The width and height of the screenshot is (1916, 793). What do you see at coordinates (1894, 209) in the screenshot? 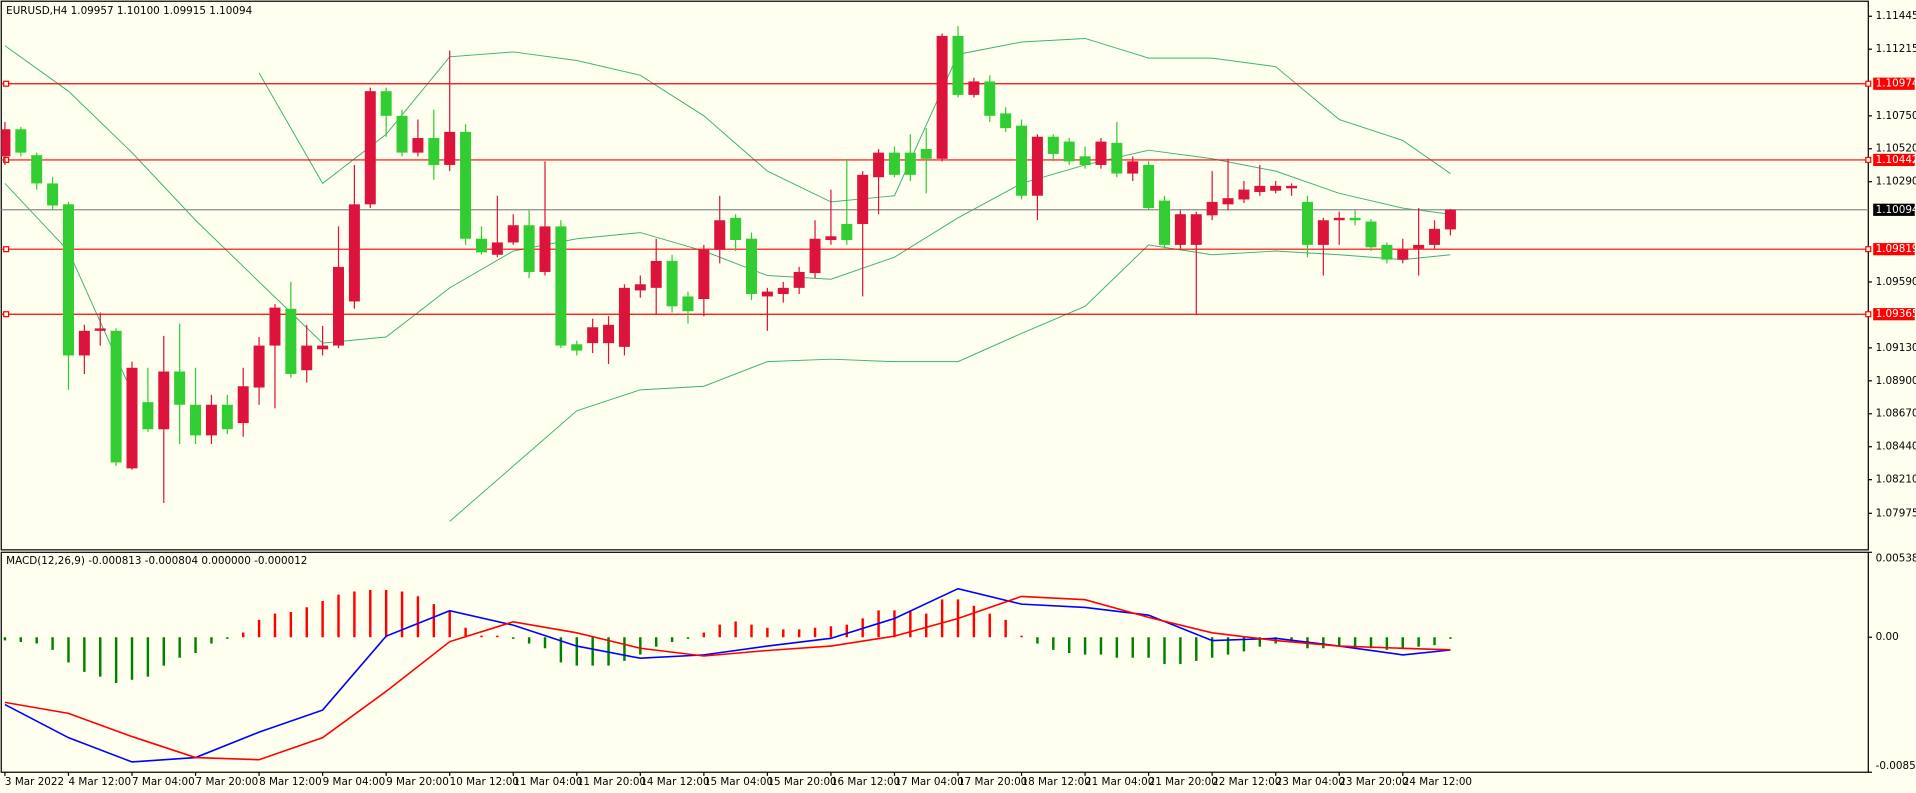
I see `last-price-box` at bounding box center [1894, 209].